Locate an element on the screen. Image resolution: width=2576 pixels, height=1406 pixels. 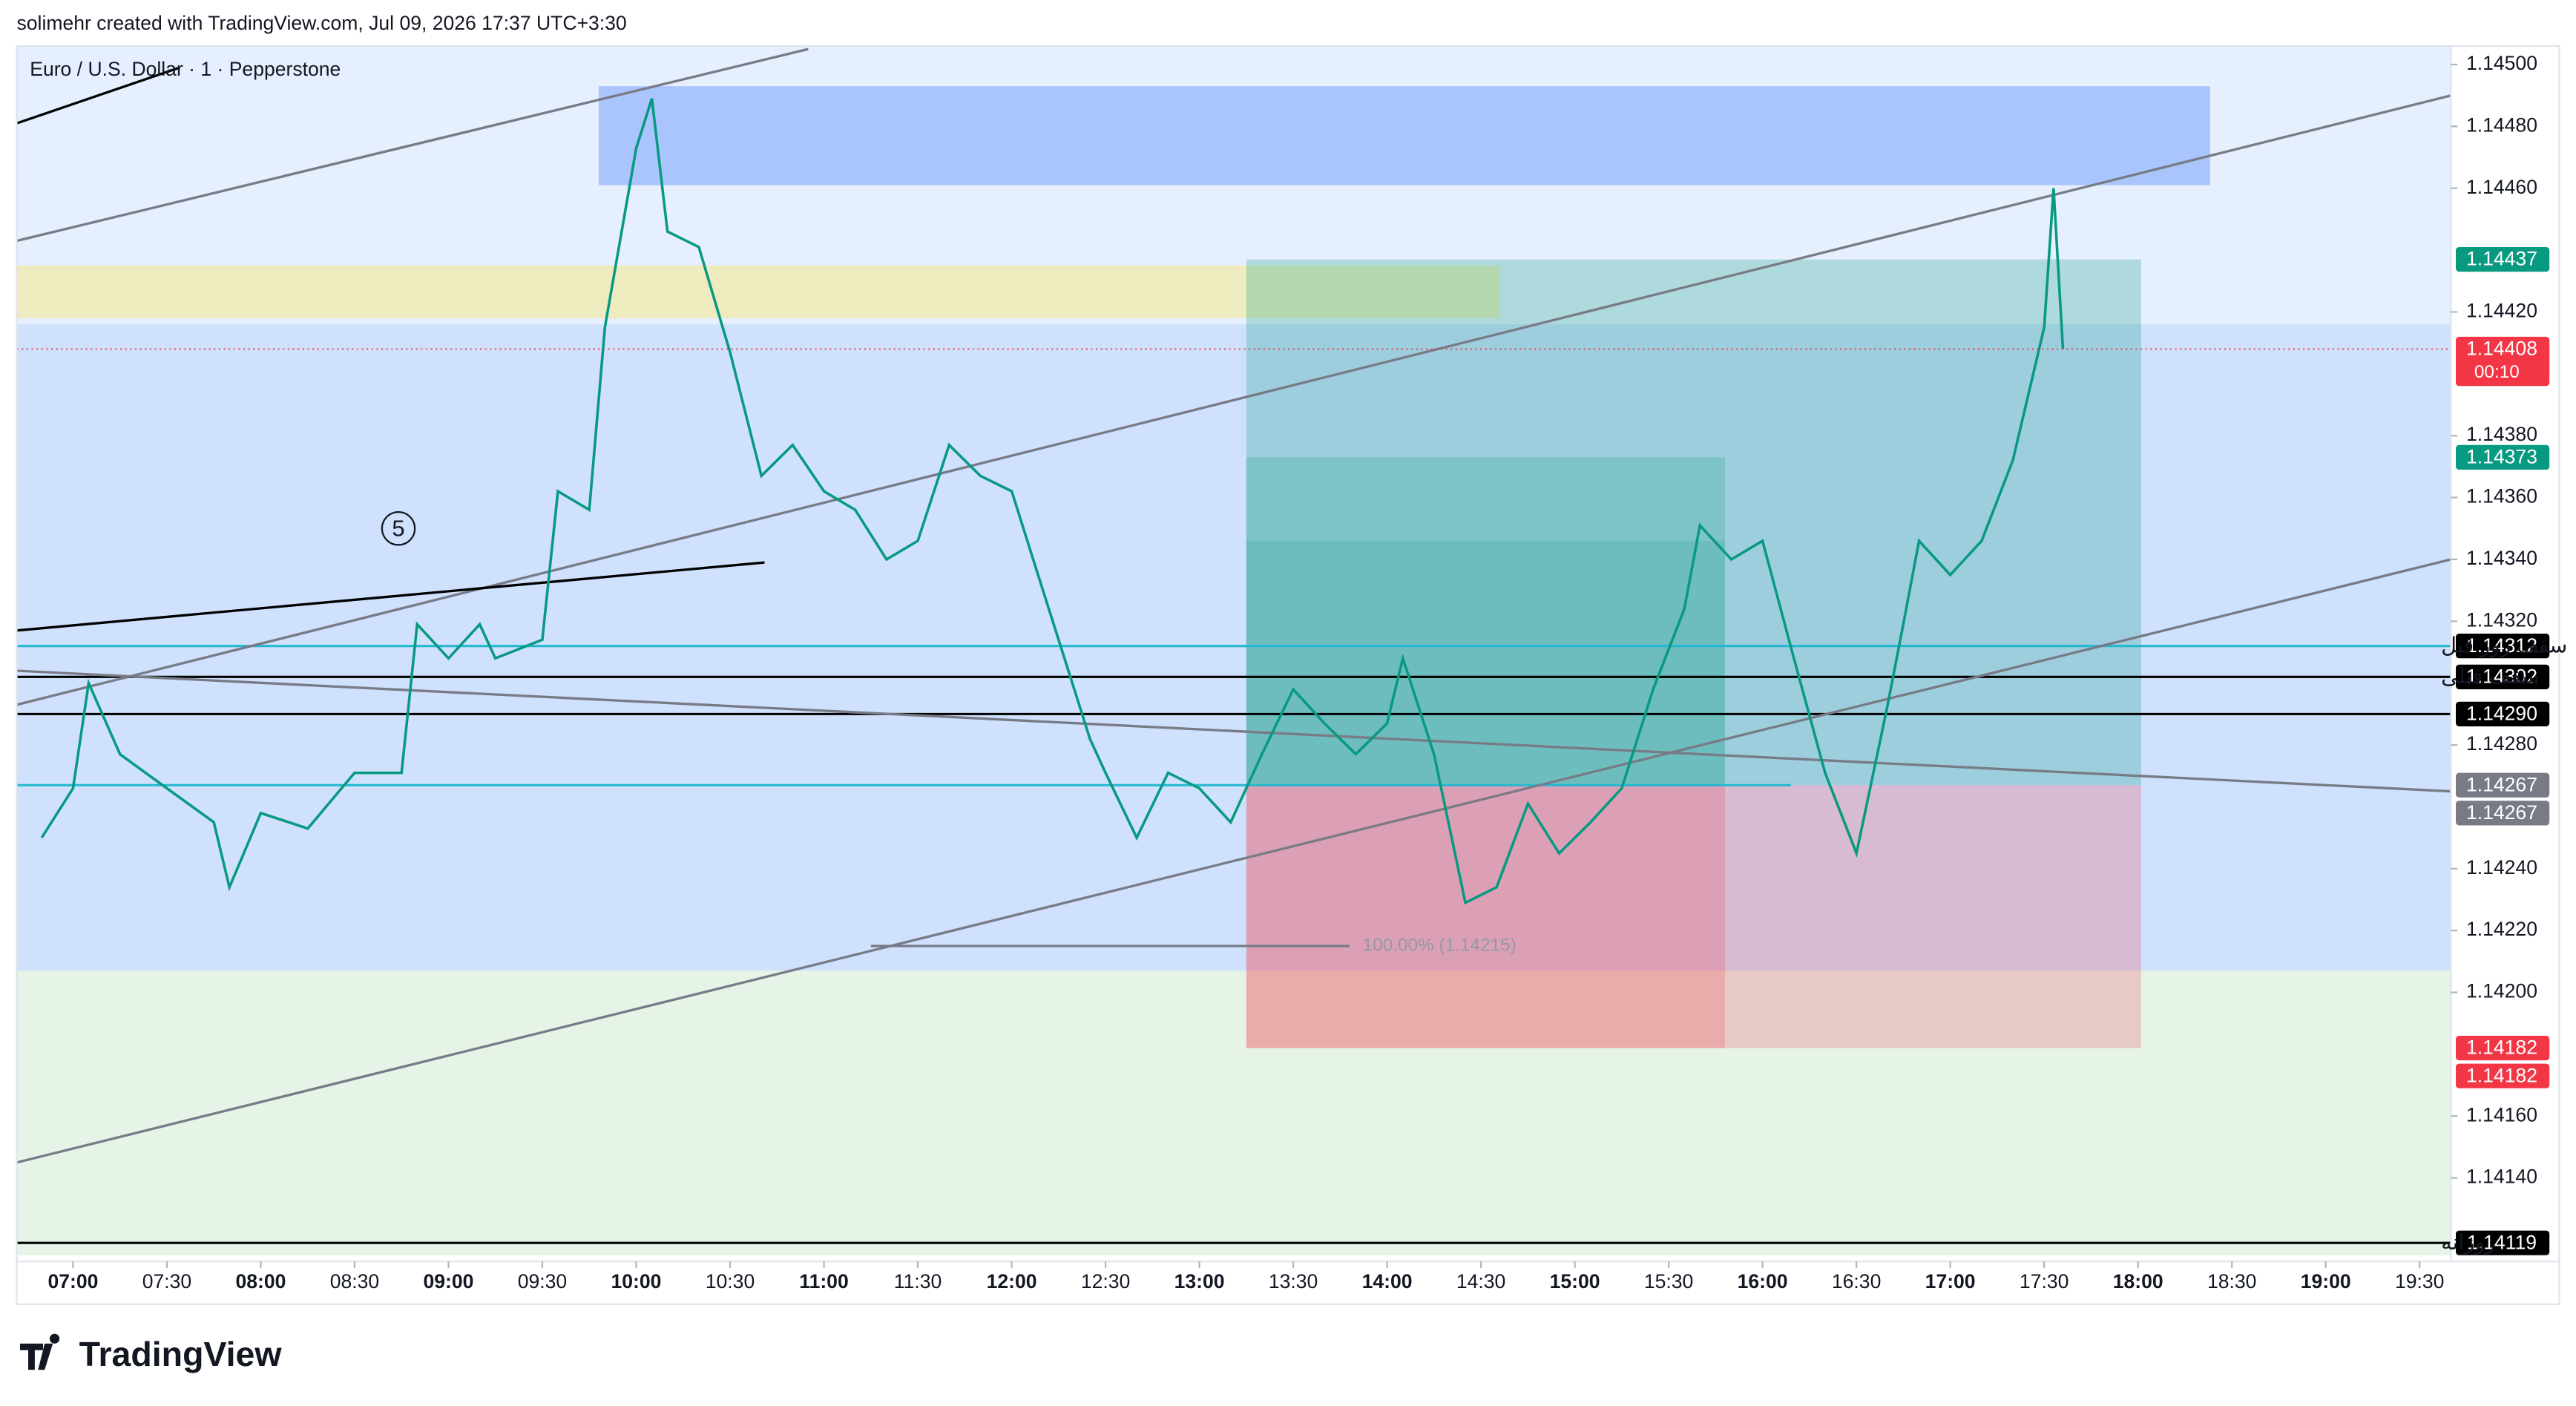
price-marker-label: 1.14373 is located at coordinates (2501, 457).